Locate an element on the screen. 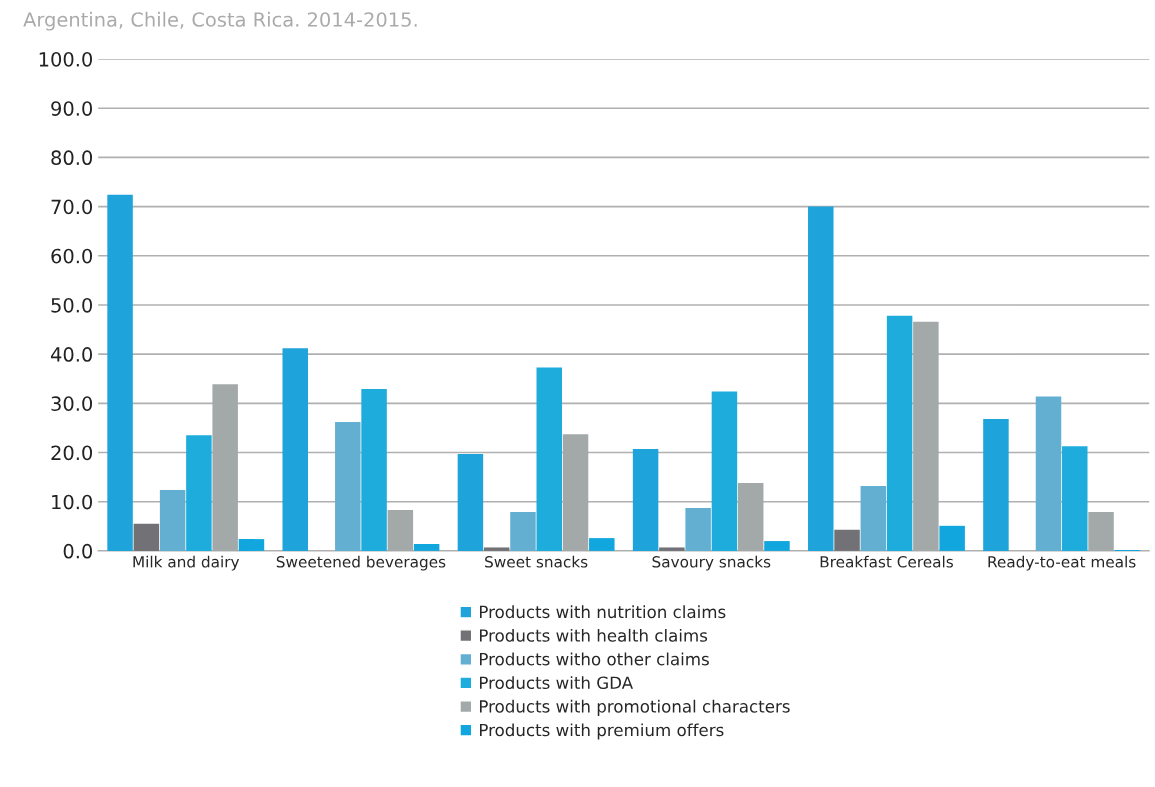 The image size is (1155, 787). legend-label: Products with GDA is located at coordinates (556, 683).